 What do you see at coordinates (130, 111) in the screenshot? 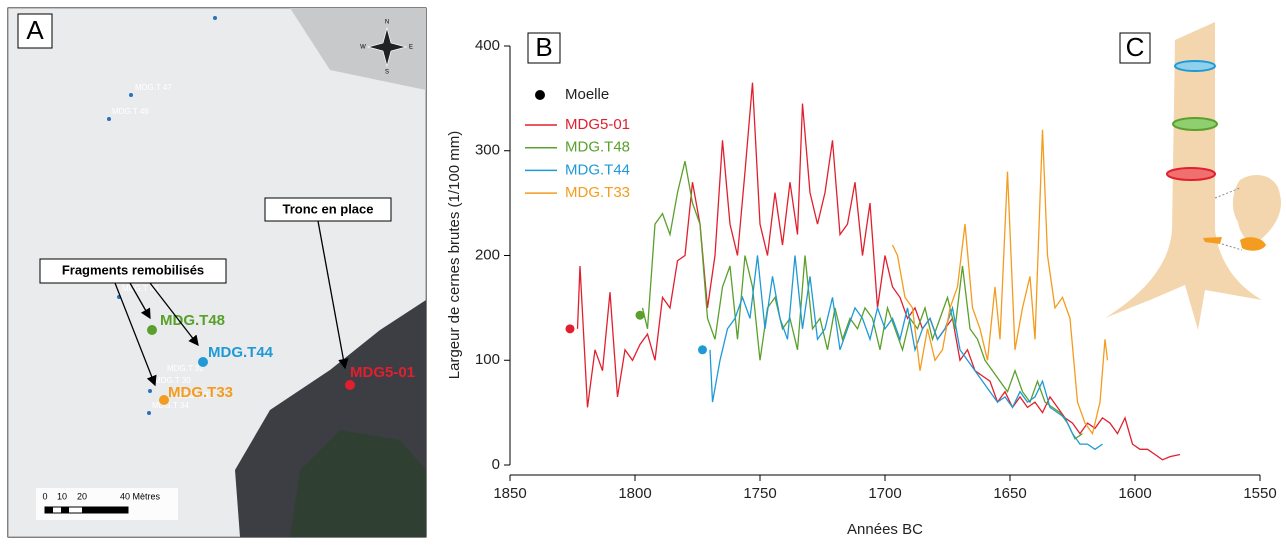
I see `point-label: MDG.T 46` at bounding box center [130, 111].